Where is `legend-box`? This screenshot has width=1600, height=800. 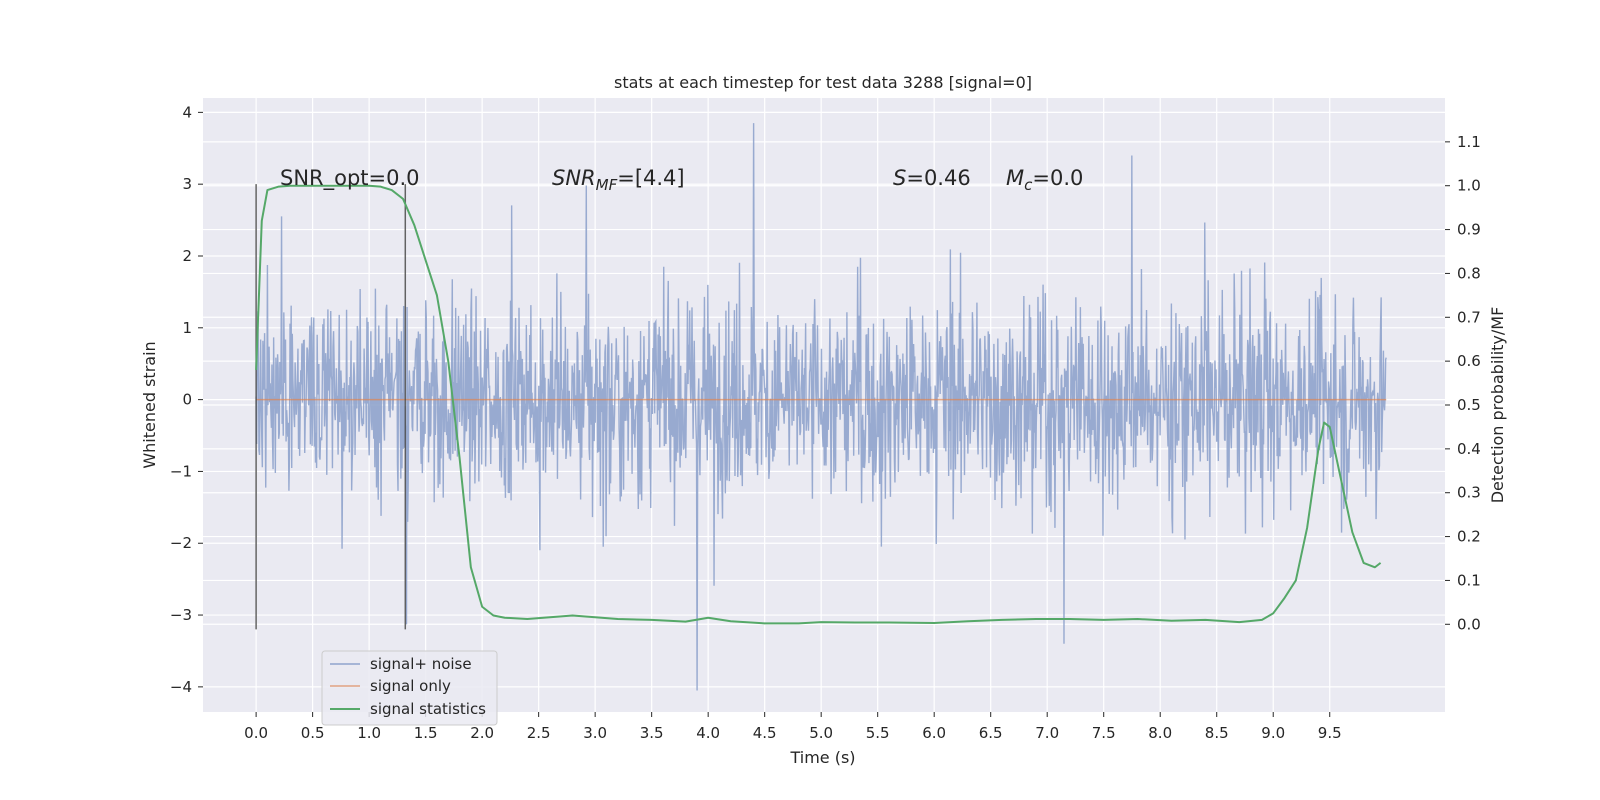 legend-box is located at coordinates (409, 688).